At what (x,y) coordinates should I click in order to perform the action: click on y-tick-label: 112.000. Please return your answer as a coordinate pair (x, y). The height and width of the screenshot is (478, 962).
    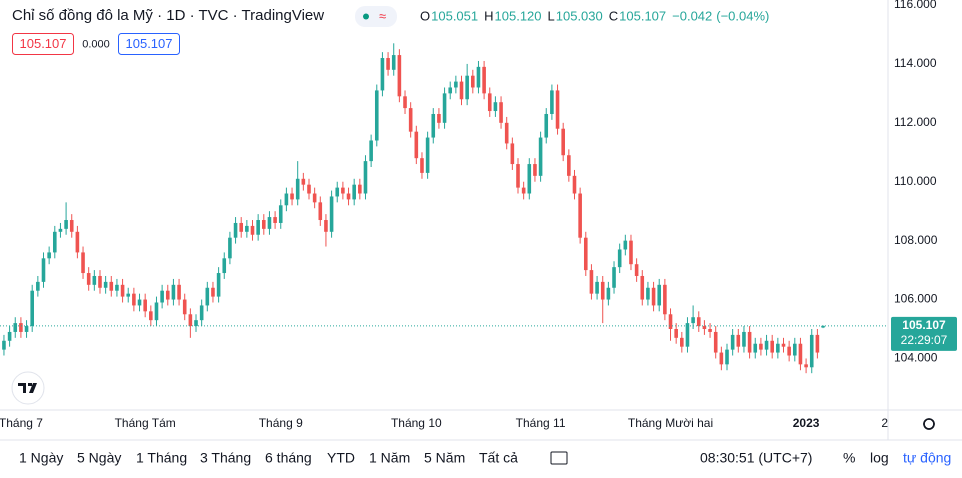
    Looking at the image, I should click on (915, 122).